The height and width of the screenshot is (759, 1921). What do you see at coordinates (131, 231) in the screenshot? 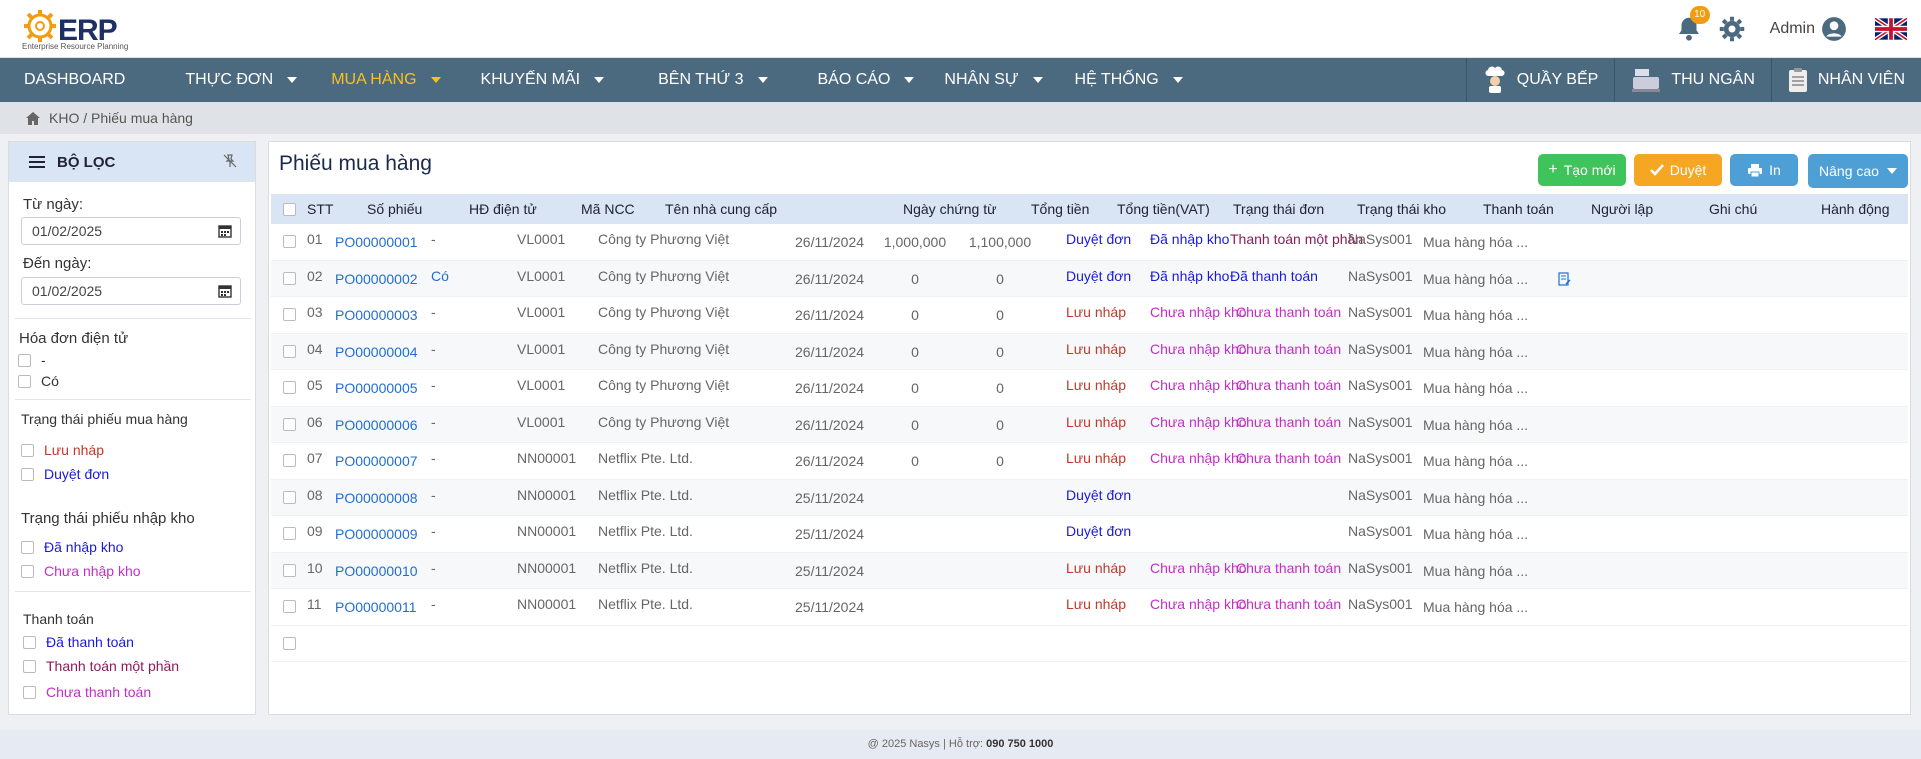
I see `from-date-input: 01/02/2025` at bounding box center [131, 231].